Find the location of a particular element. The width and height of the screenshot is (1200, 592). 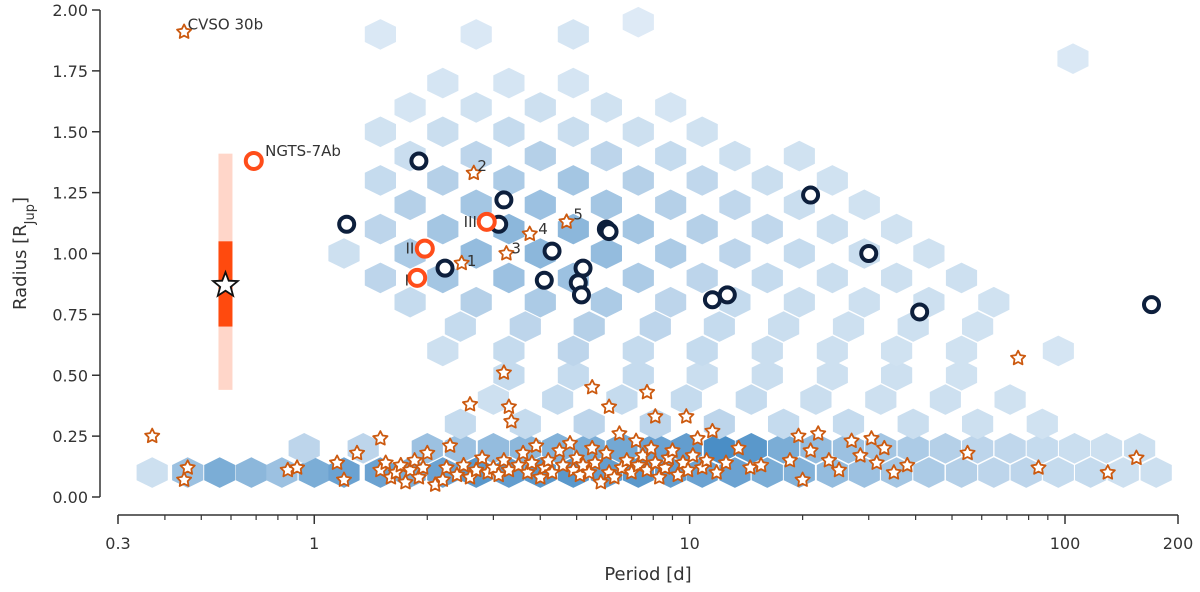

annotation-label: II is located at coordinates (409, 249).